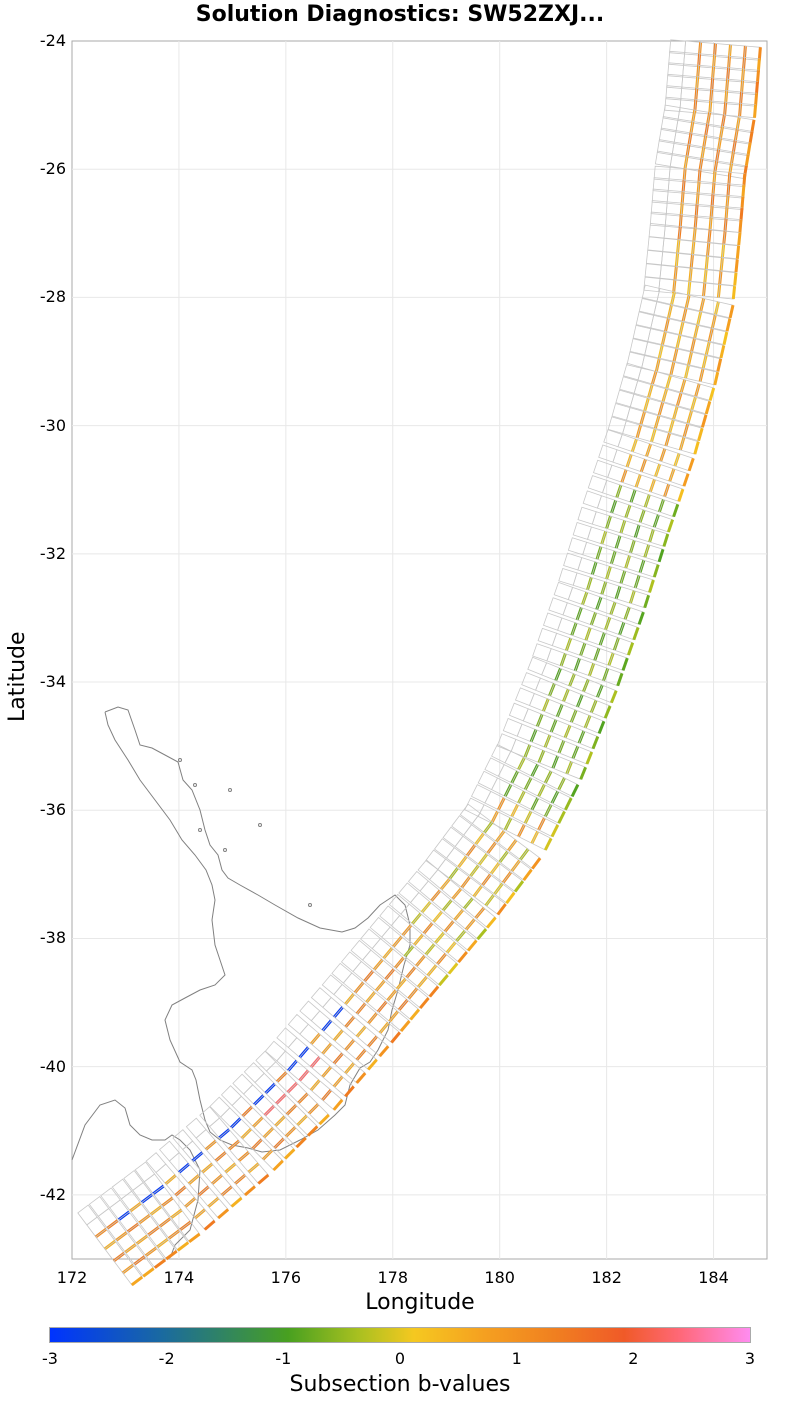 Image resolution: width=800 pixels, height=1407 pixels. Describe the element at coordinates (52, 1066) in the screenshot. I see `y-tick-label: -40` at that location.